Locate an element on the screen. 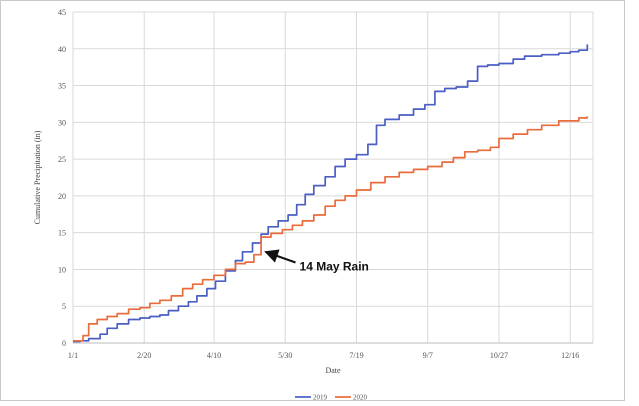 Image resolution: width=639 pixels, height=406 pixels. annotation-layer: 14 May Rain is located at coordinates (316, 261).